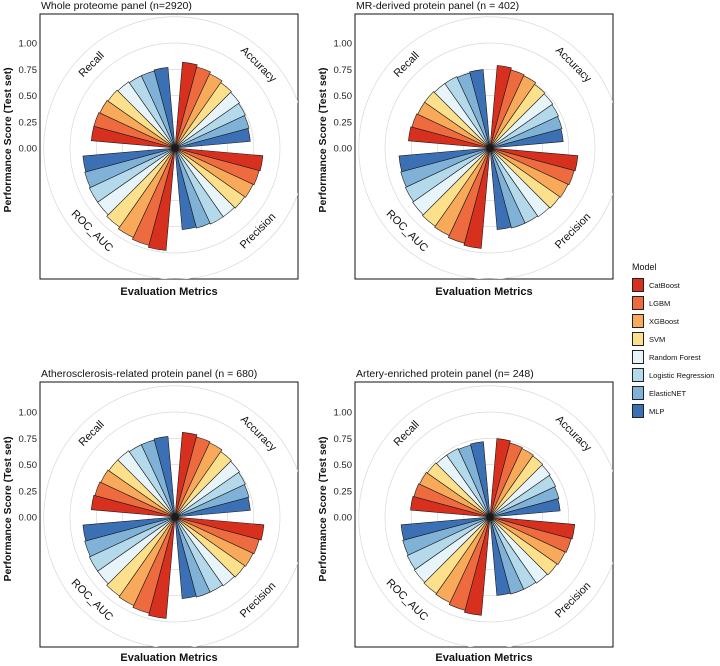  What do you see at coordinates (676, 411) in the screenshot?
I see `legend-item-mlp: MLP` at bounding box center [676, 411].